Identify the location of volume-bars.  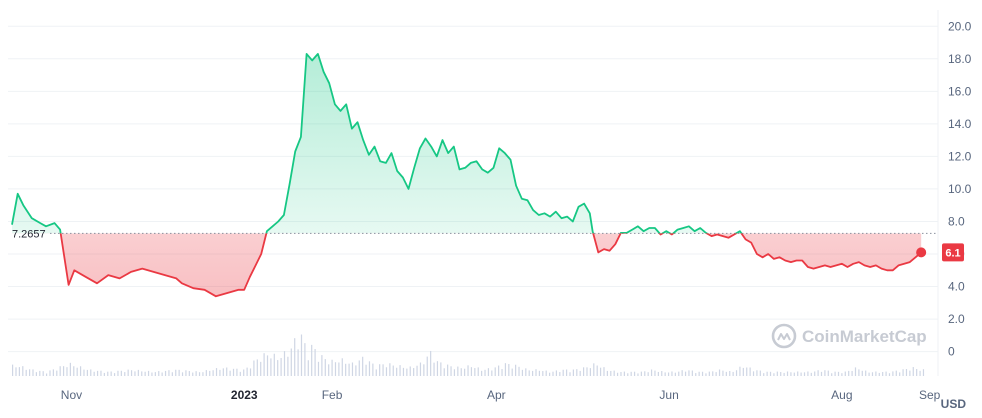
(468, 355).